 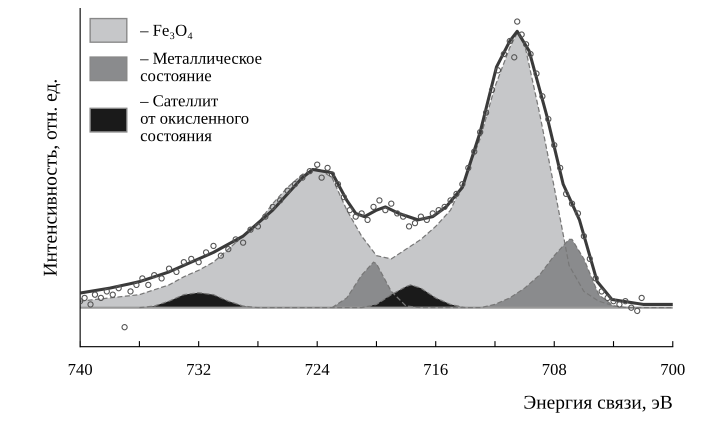 What do you see at coordinates (52, 178) in the screenshot?
I see `y-axis-title: Интенсивность, отн. ед.` at bounding box center [52, 178].